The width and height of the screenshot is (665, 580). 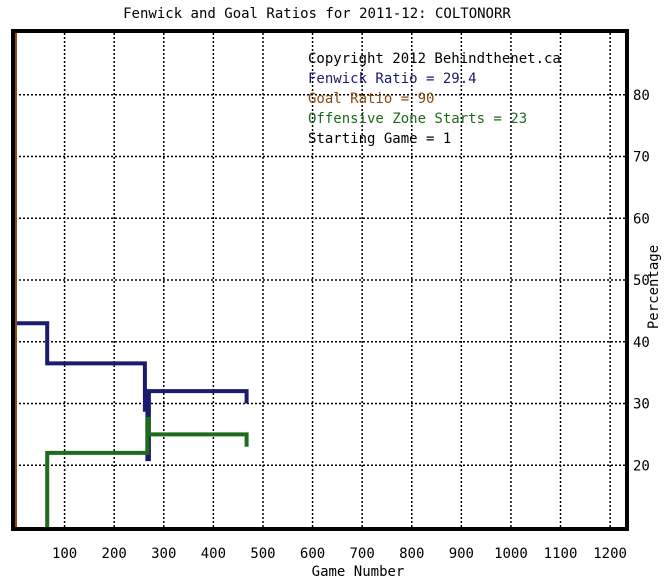 What do you see at coordinates (262, 554) in the screenshot?
I see `x-tick-label: 500` at bounding box center [262, 554].